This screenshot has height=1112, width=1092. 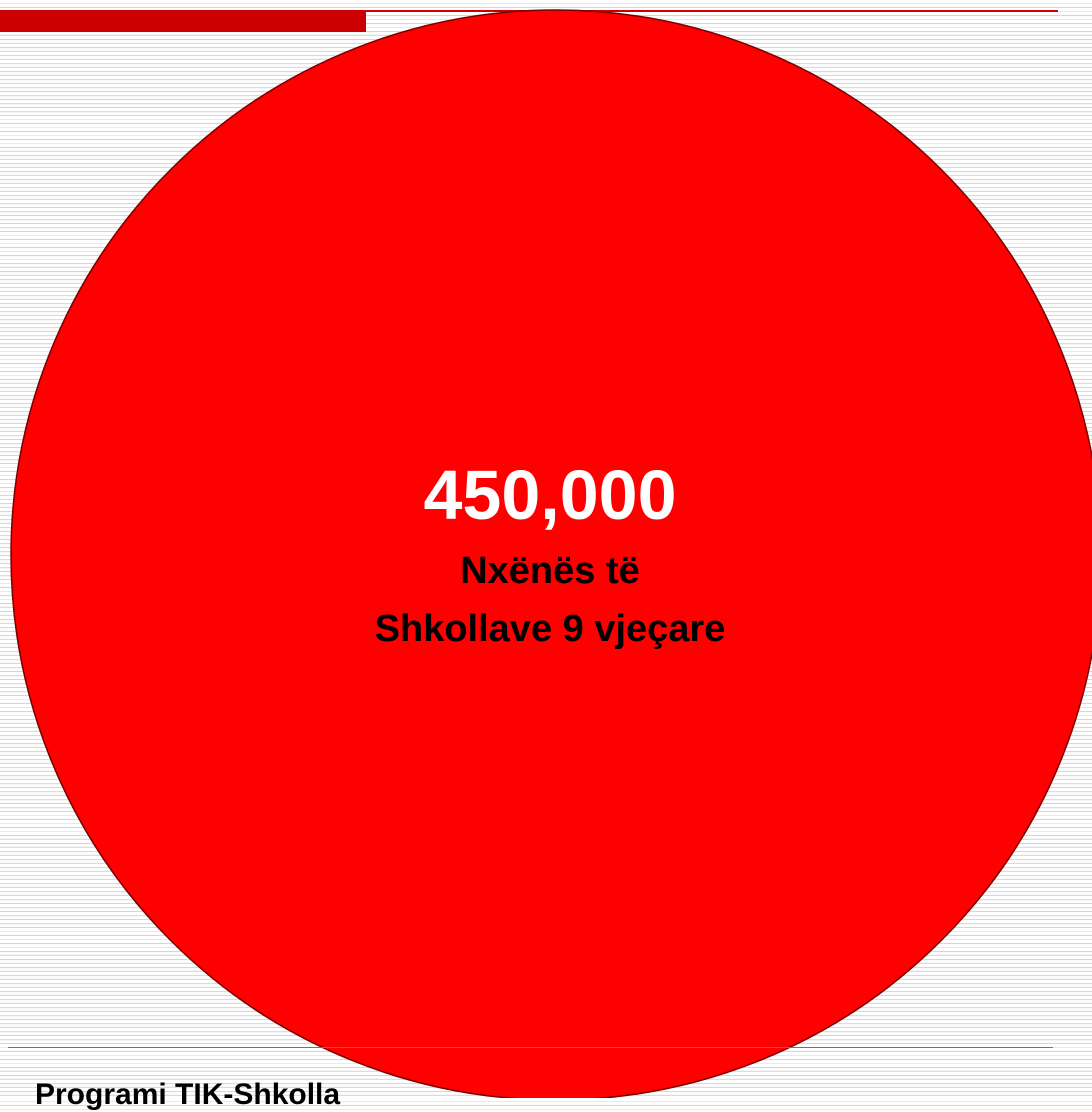 What do you see at coordinates (188, 1094) in the screenshot?
I see `footer-title: Programi TIK-Shkolla` at bounding box center [188, 1094].